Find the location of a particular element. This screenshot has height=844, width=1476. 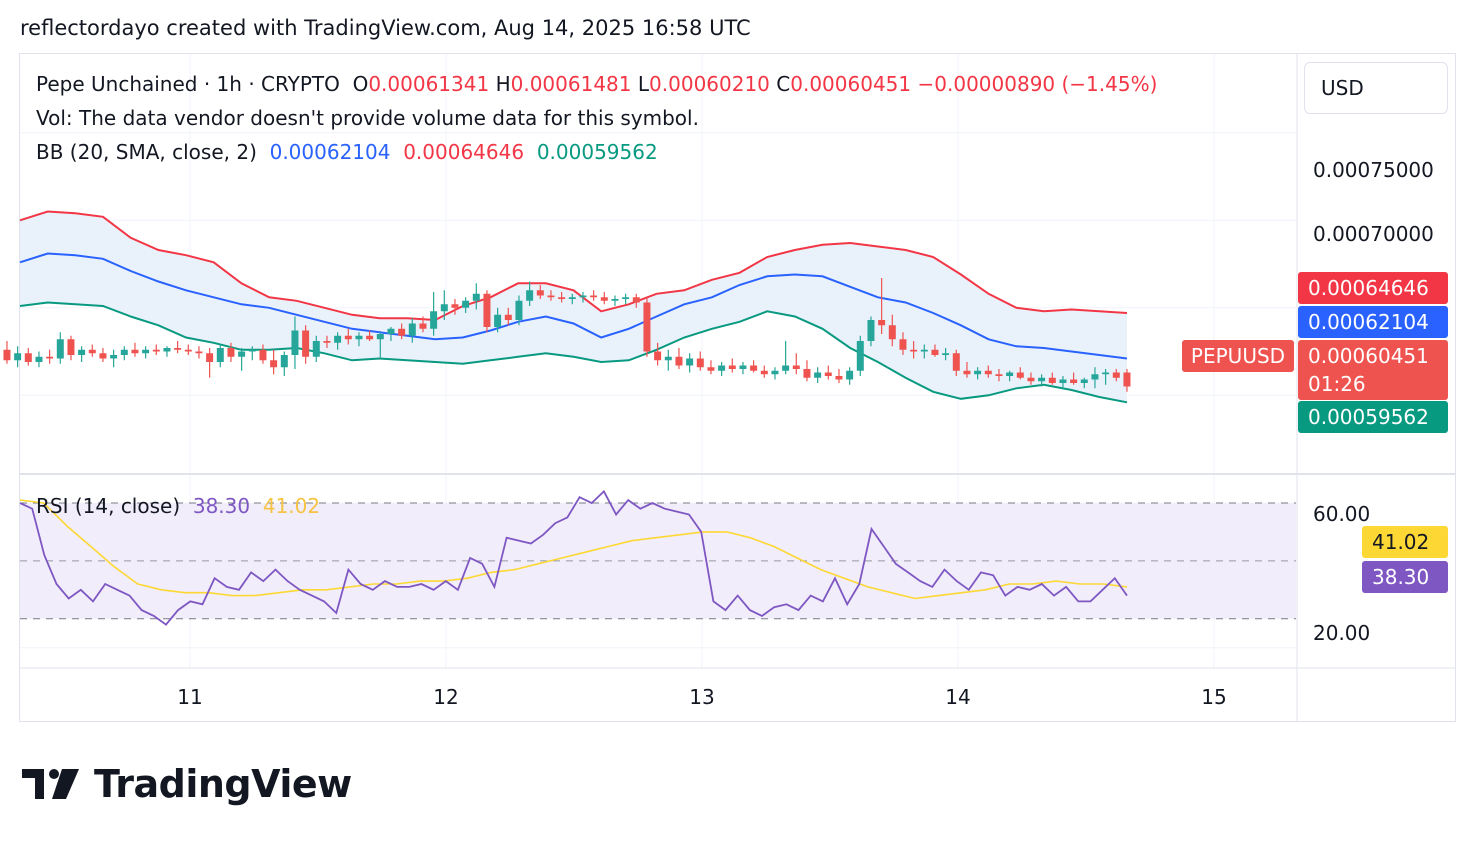

change-value: −0.00000890 (−1.45%) is located at coordinates (1037, 84).